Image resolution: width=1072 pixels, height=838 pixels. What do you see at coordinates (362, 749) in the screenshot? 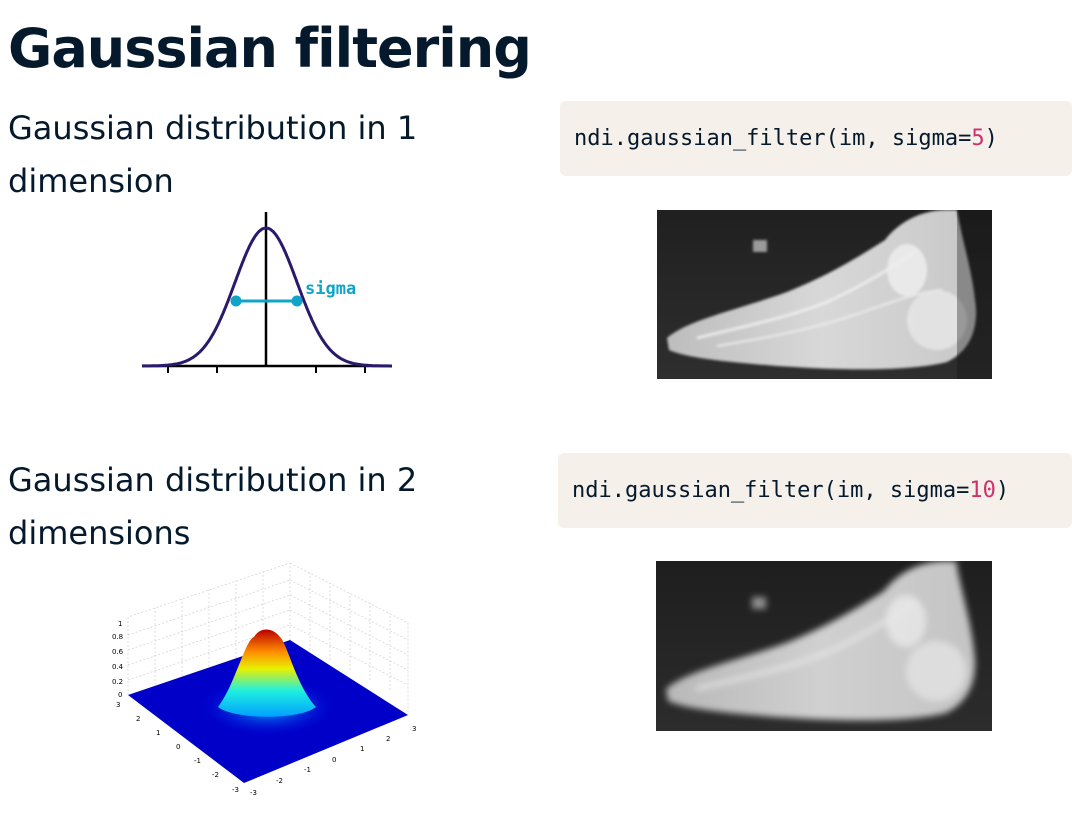
I see `x-tick: 1` at bounding box center [362, 749].